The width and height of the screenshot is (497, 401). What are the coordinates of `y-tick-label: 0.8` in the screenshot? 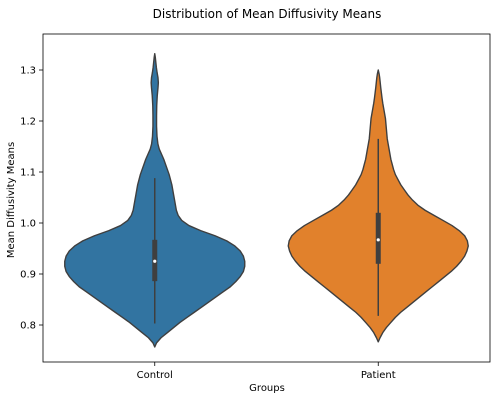 It's located at (28, 326).